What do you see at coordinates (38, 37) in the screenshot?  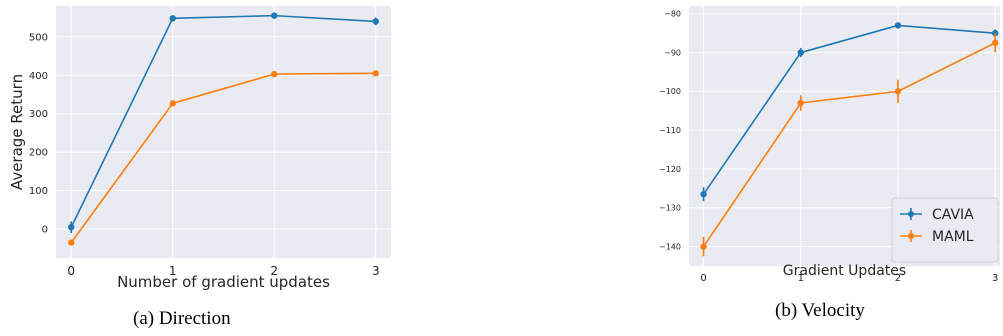 I see `y-tick-label: 500` at bounding box center [38, 37].